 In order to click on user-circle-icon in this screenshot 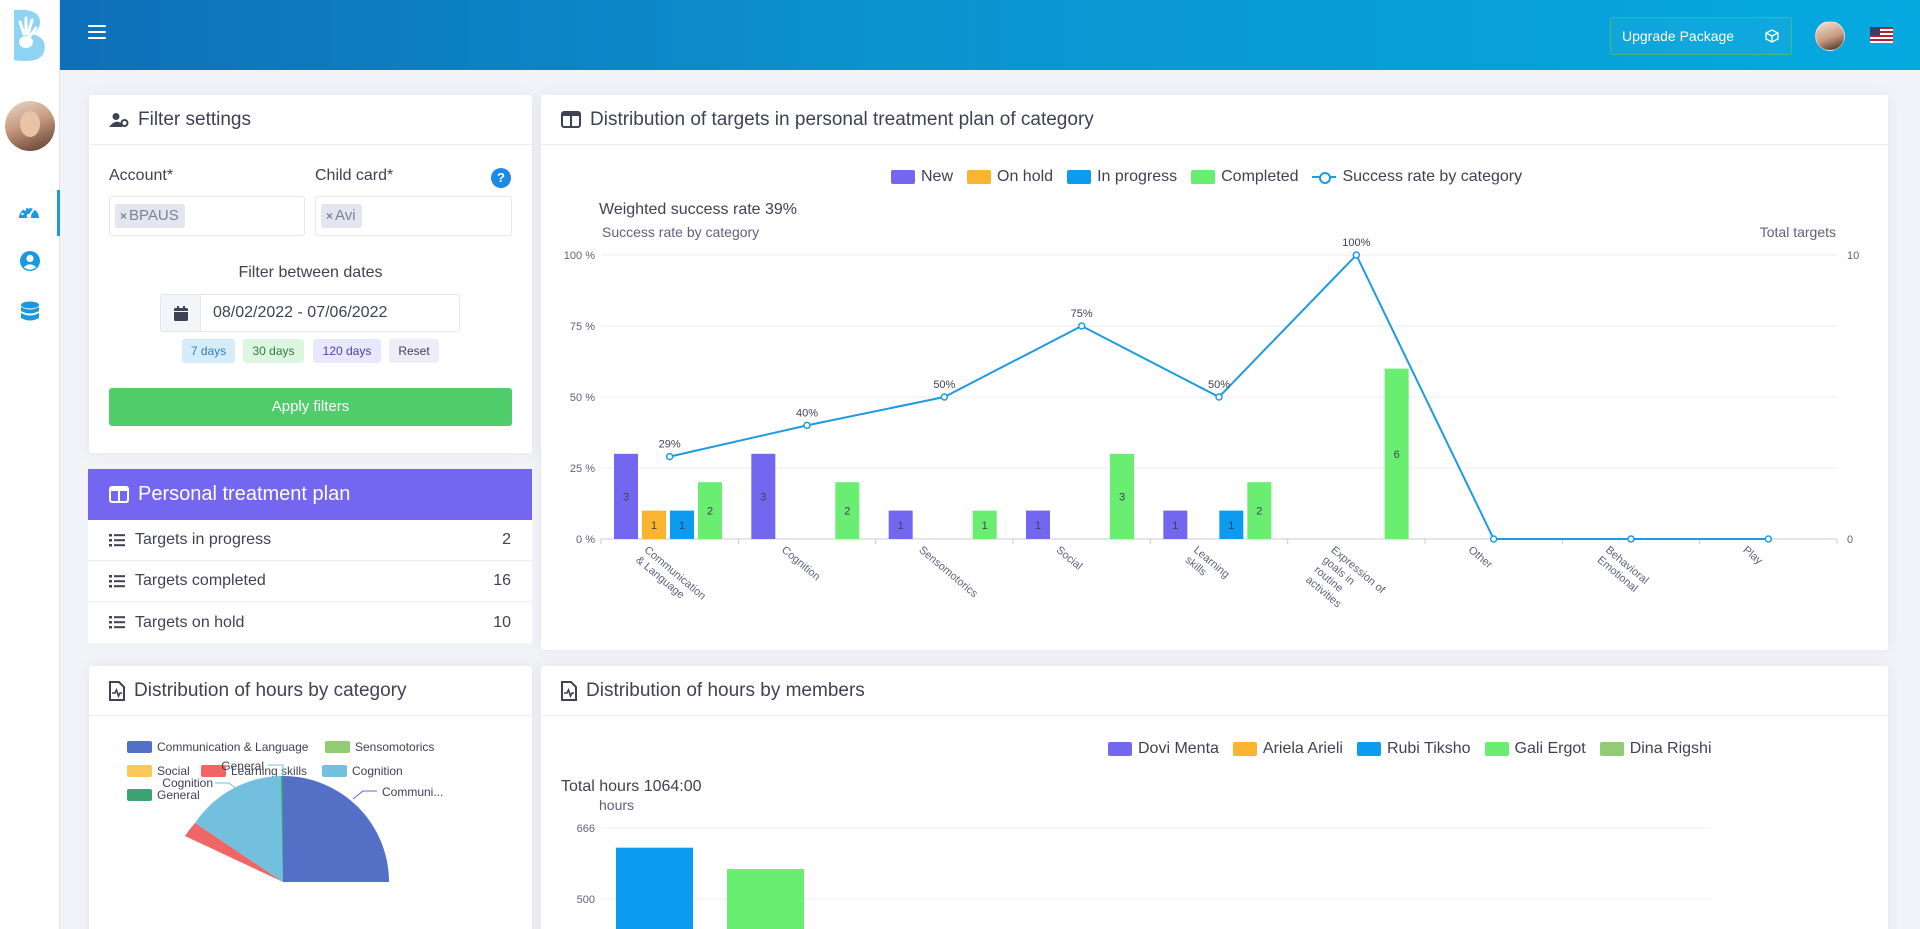, I will do `click(30, 263)`.